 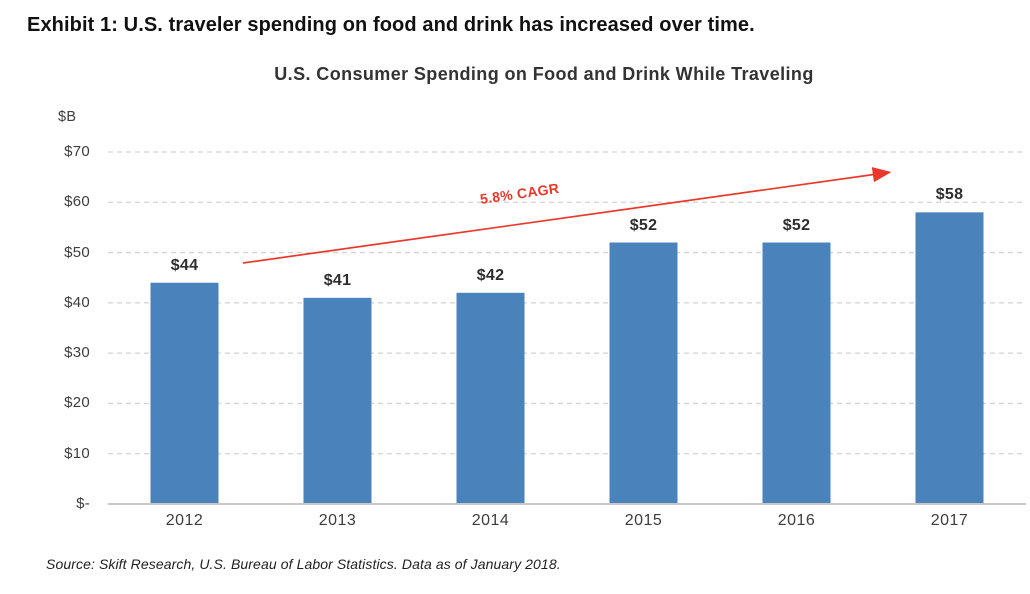 I want to click on x-tick-label: 2013, so click(x=337, y=520).